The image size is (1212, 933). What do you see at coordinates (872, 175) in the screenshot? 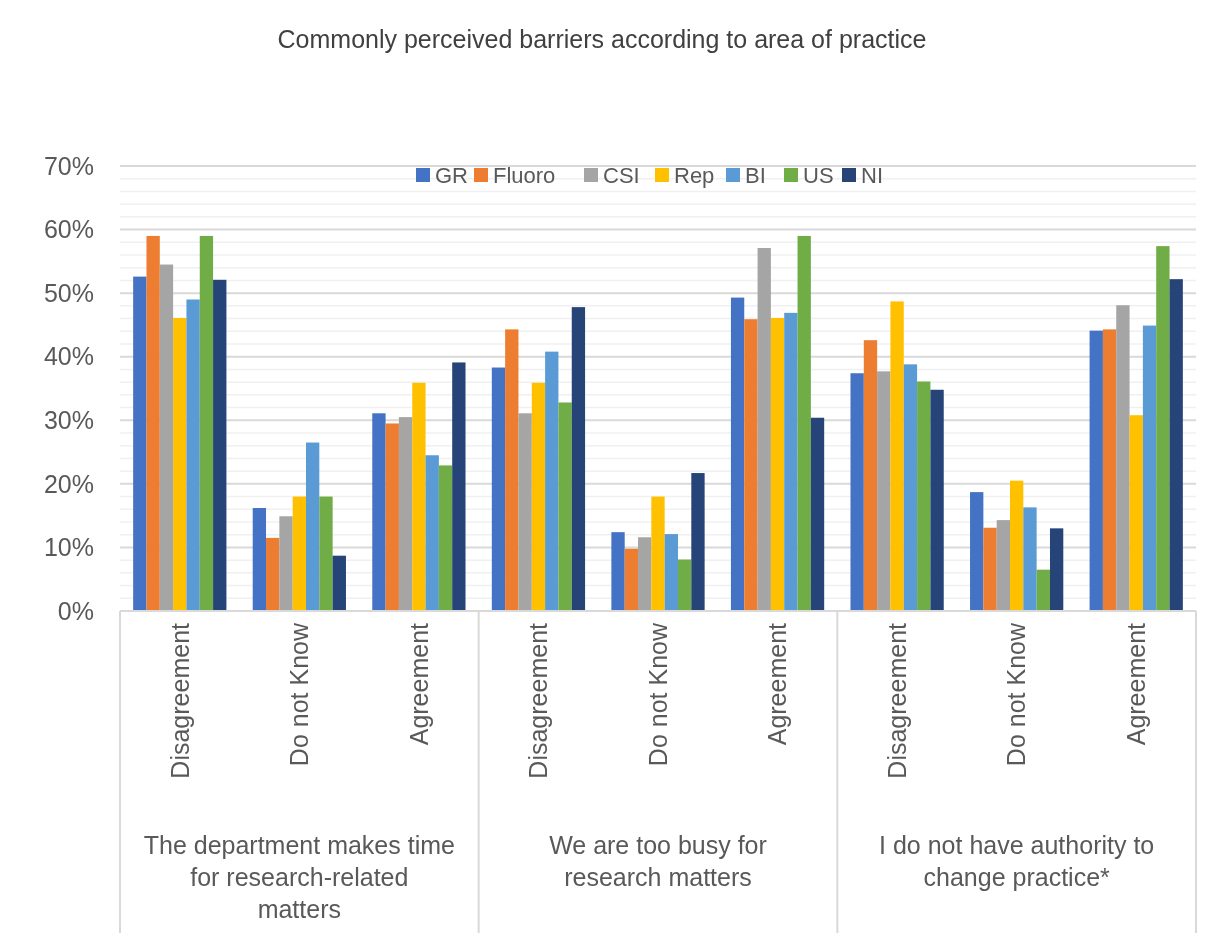
I see `legend-label: NI` at bounding box center [872, 175].